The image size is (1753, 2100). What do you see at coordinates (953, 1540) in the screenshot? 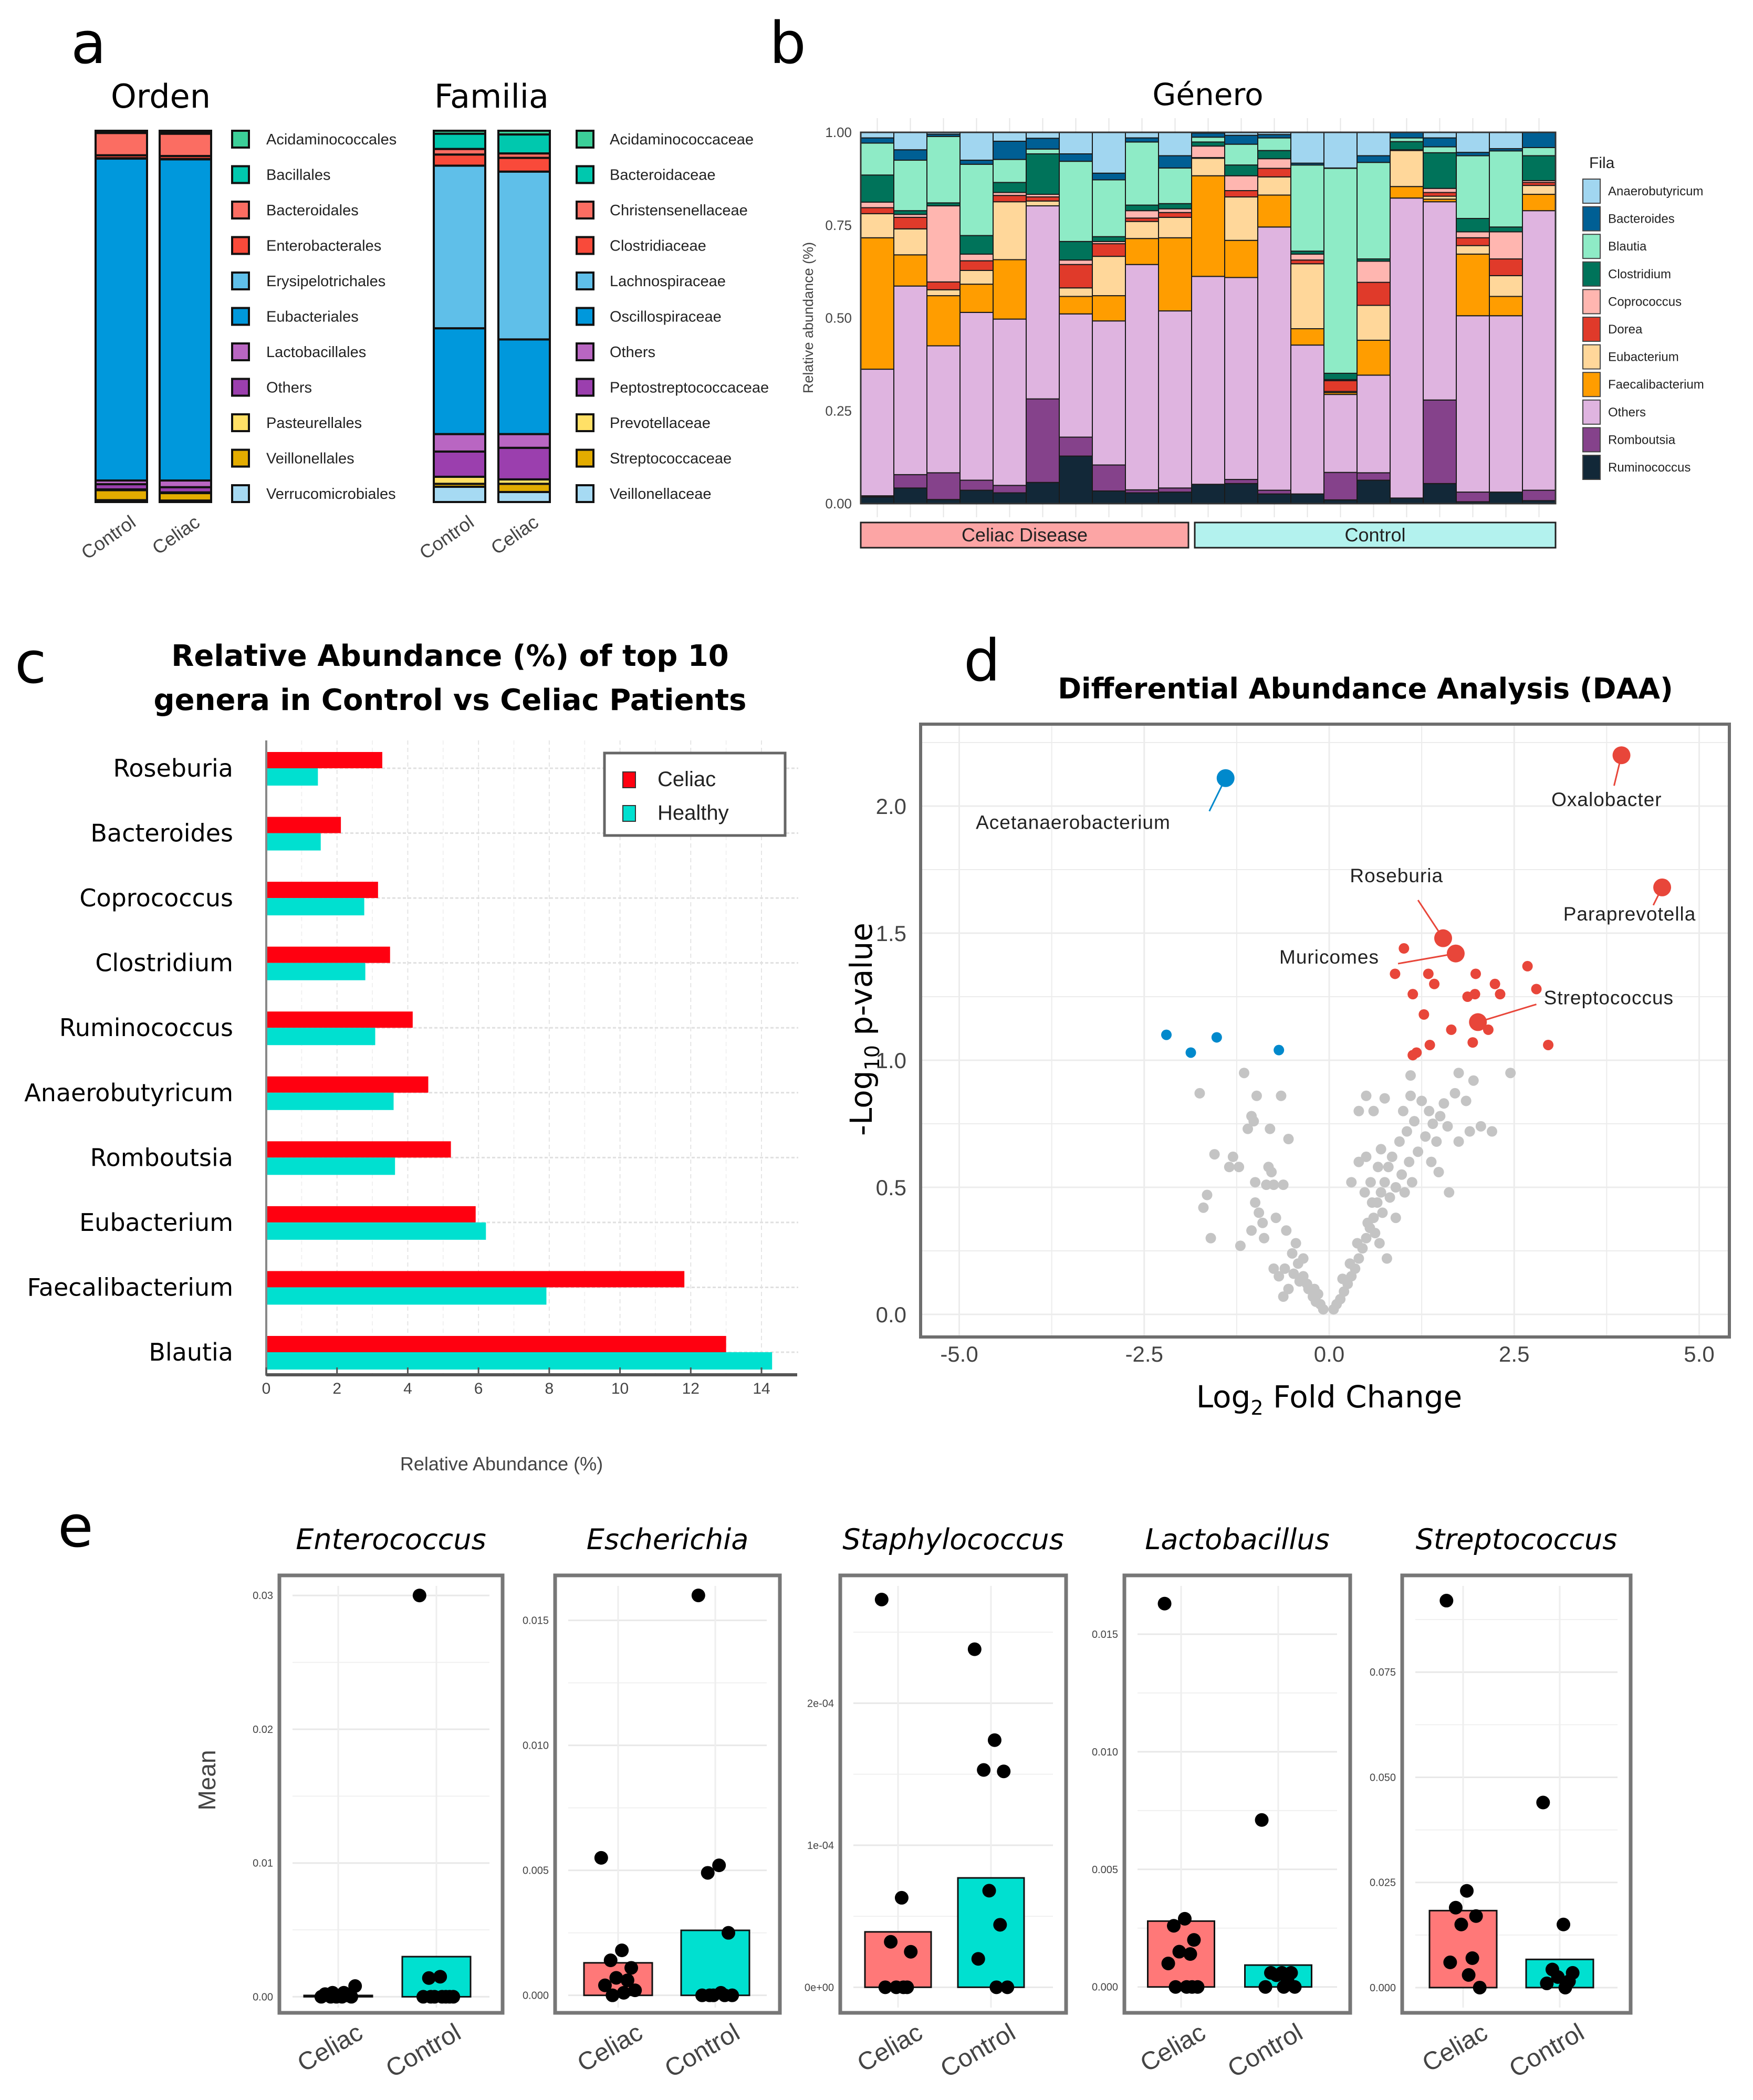
I see `facet-title-staphylococcus: Staphylococcus` at bounding box center [953, 1540].